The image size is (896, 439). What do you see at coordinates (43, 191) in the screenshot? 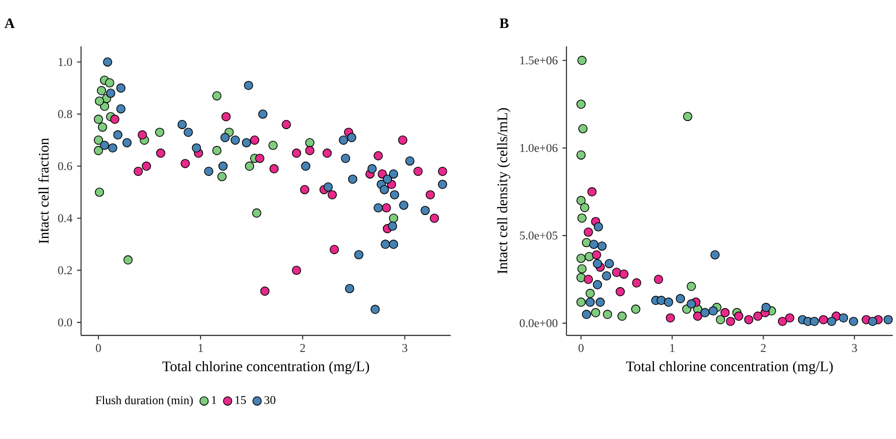
I see `y-axis-title: Intact cell fraction` at bounding box center [43, 191].